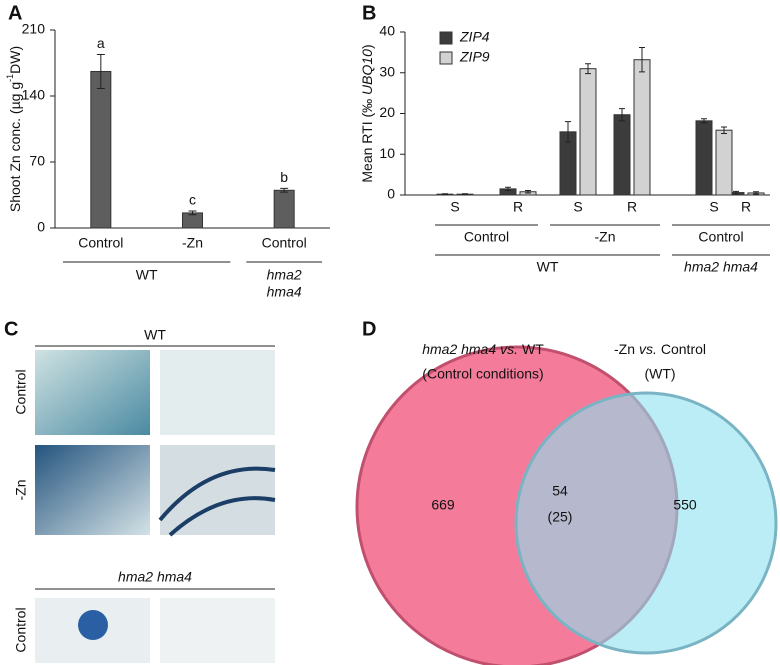 The height and width of the screenshot is (665, 780). Describe the element at coordinates (560, 491) in the screenshot. I see `venn-count: 54` at that location.